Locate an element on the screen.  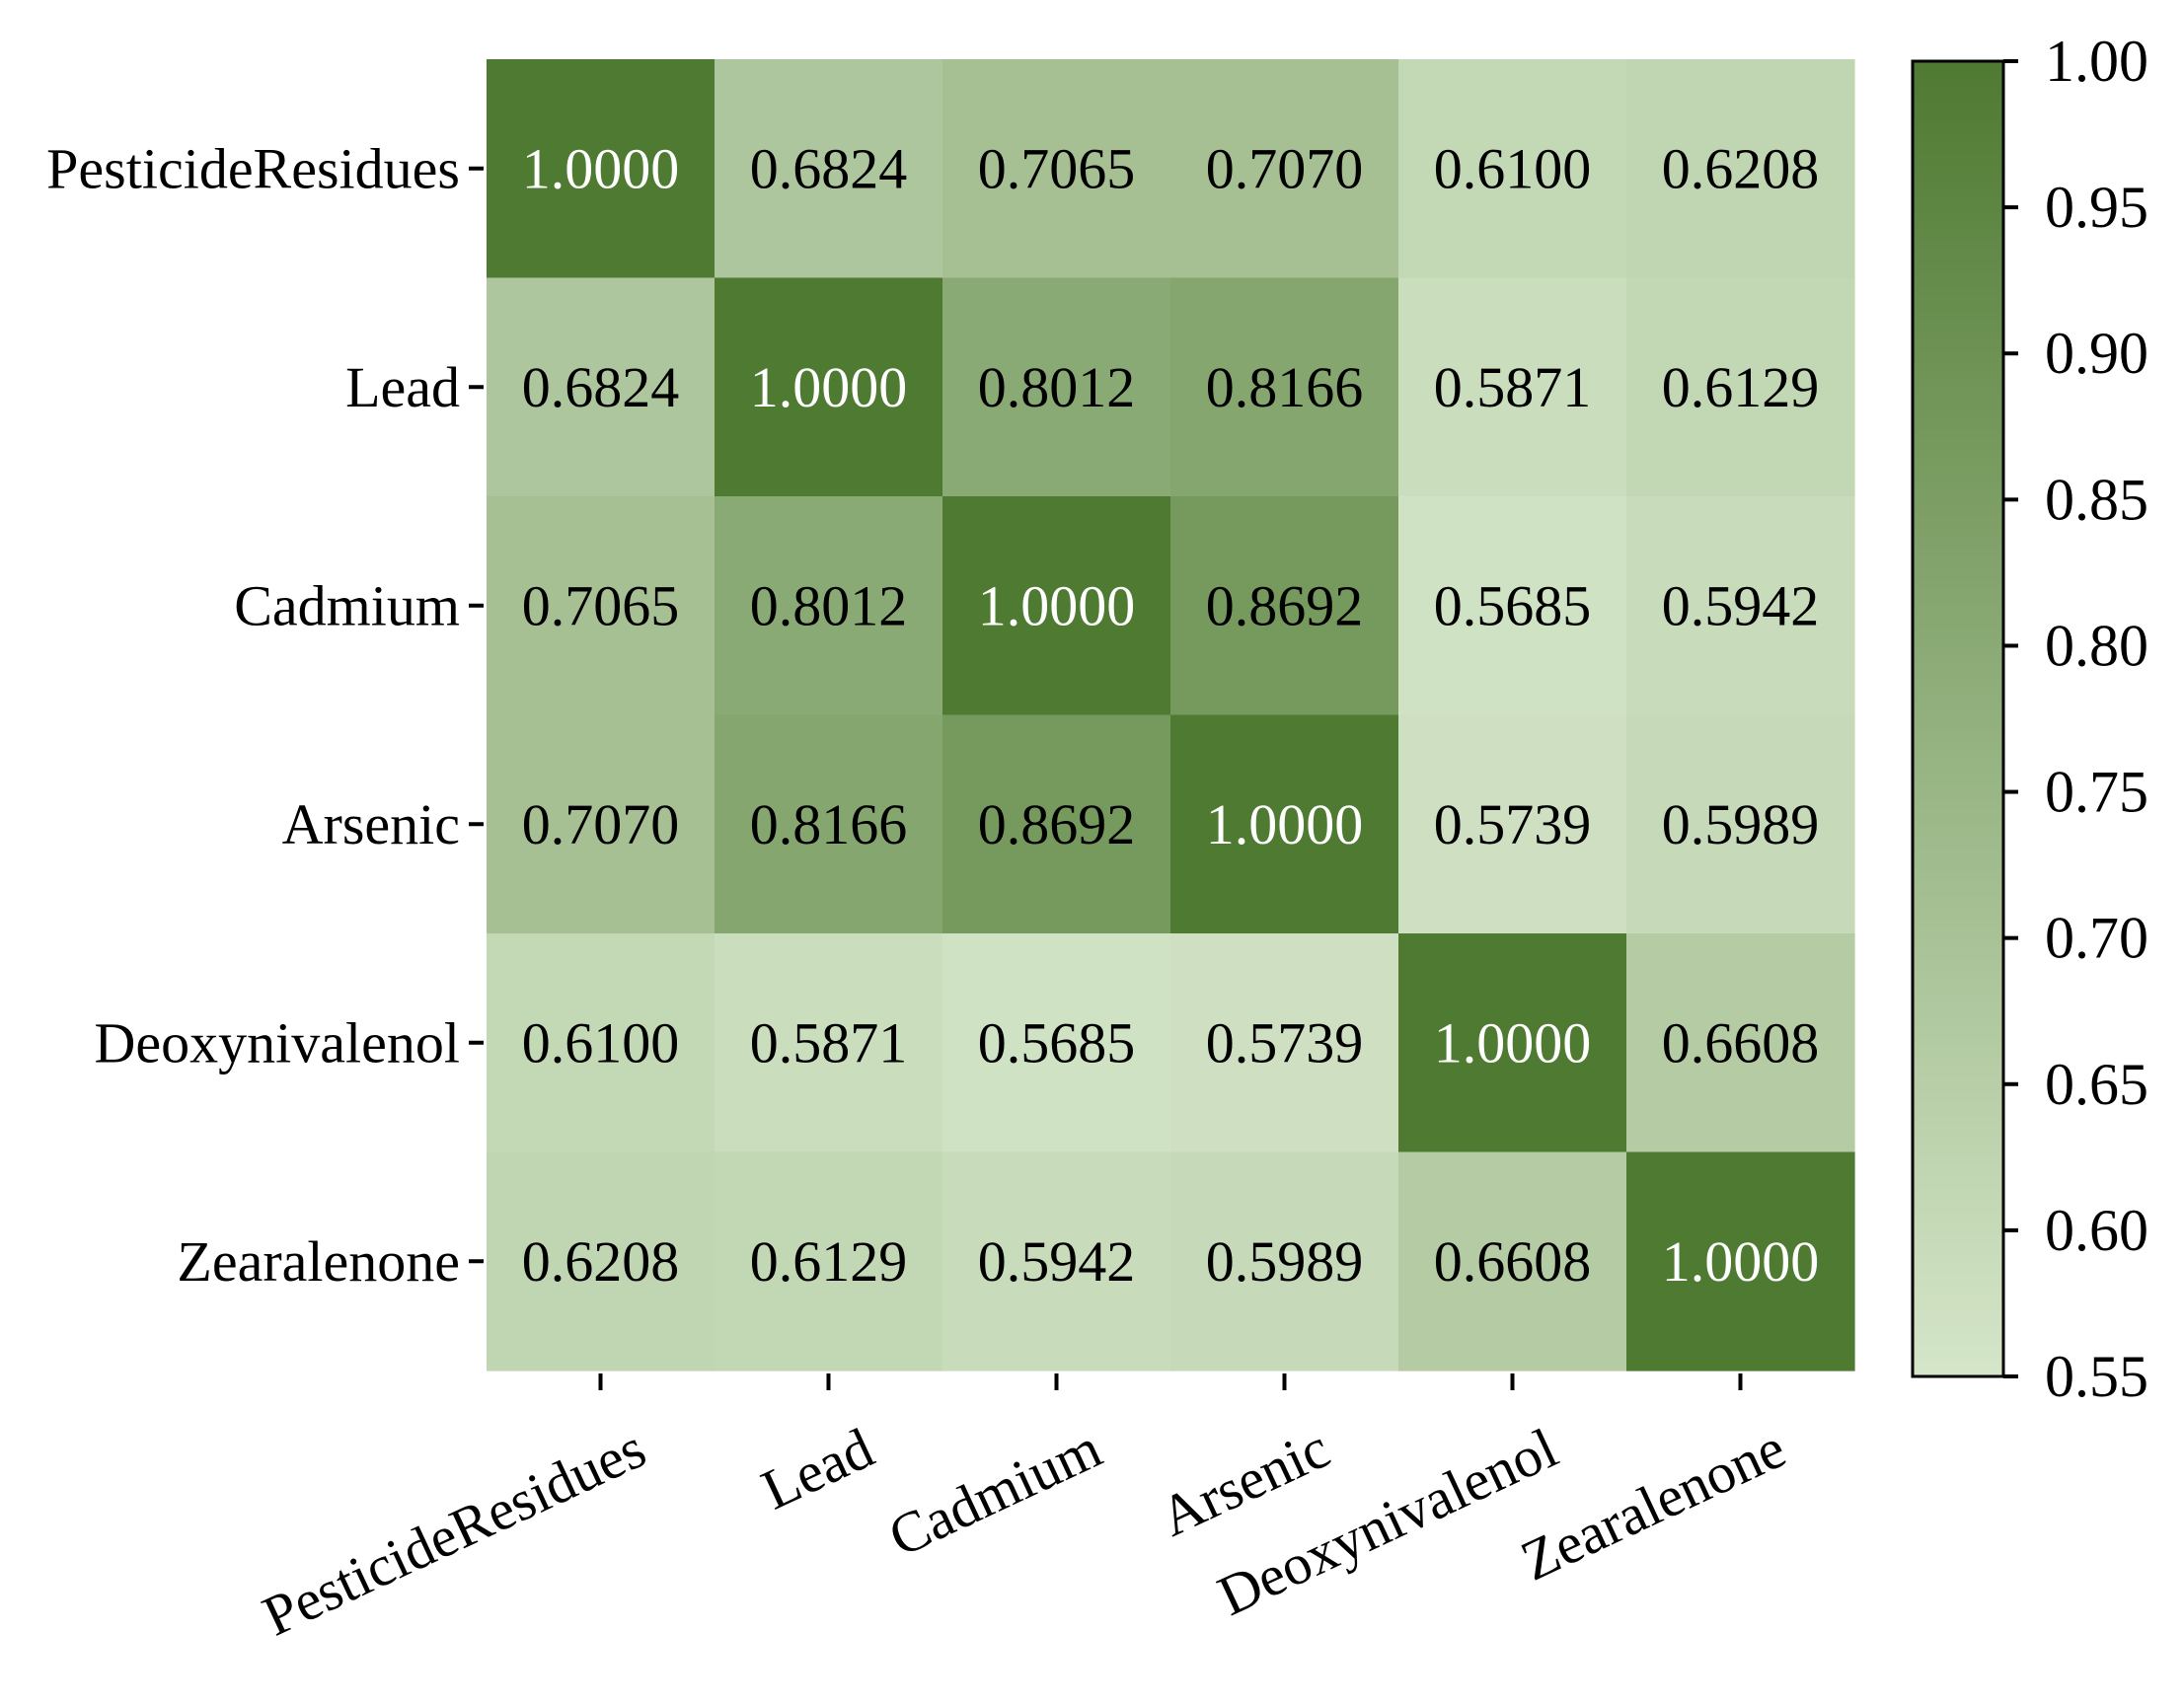
x-tick-label: PesticideResidues is located at coordinates (454, 1532).